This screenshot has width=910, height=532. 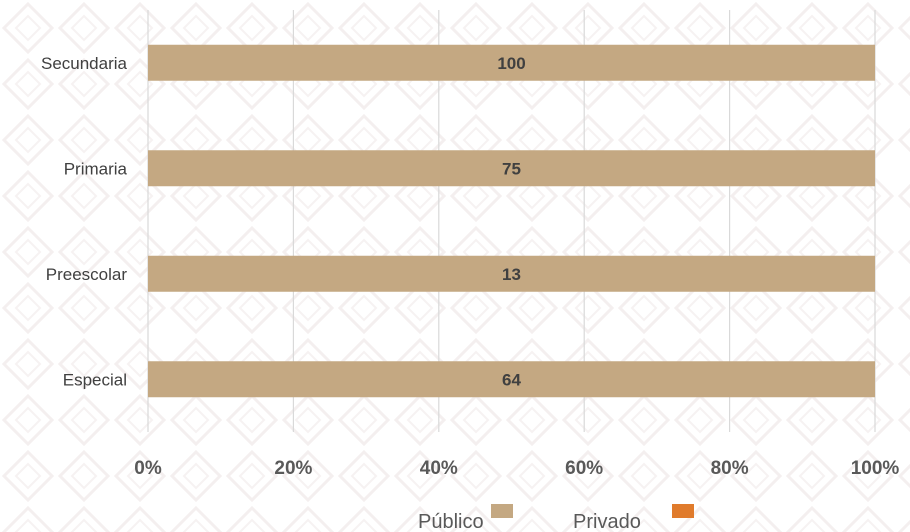 I want to click on category-label: Secundaria, so click(x=84, y=63).